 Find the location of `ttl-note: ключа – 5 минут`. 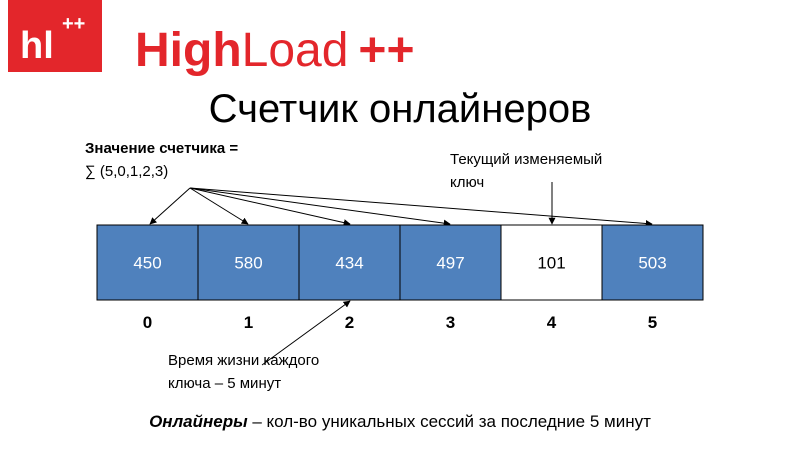

ttl-note: ключа – 5 минут is located at coordinates (224, 383).